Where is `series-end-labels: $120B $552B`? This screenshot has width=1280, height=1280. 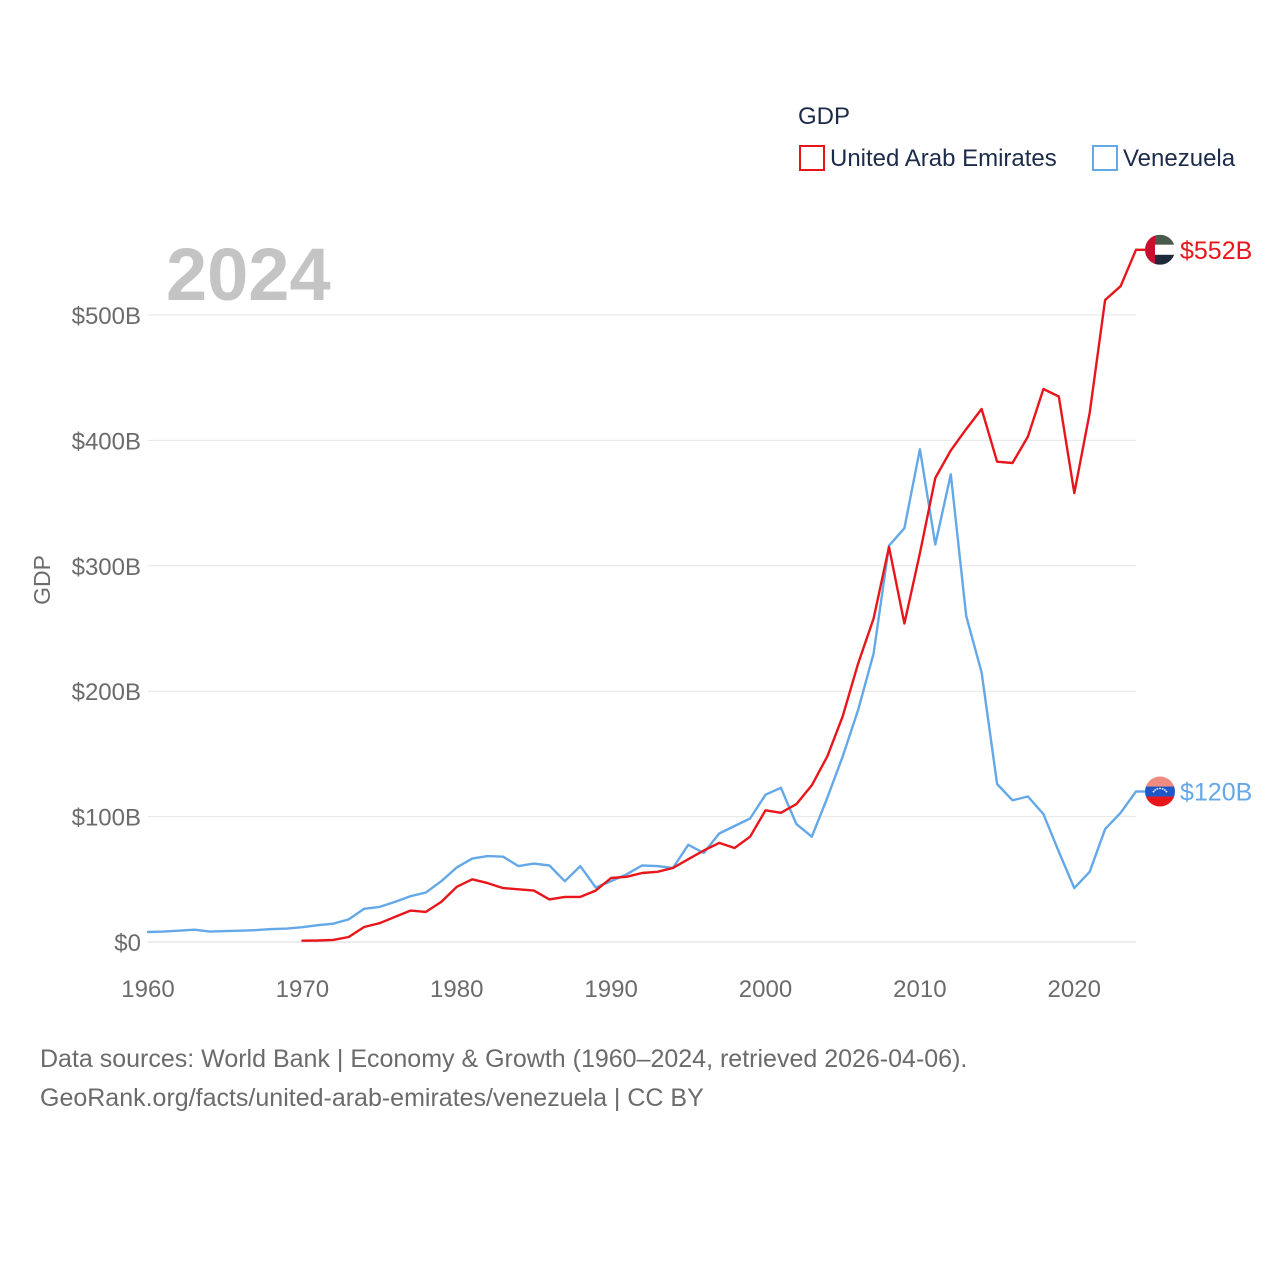 series-end-labels: $120B $552B is located at coordinates (1194, 520).